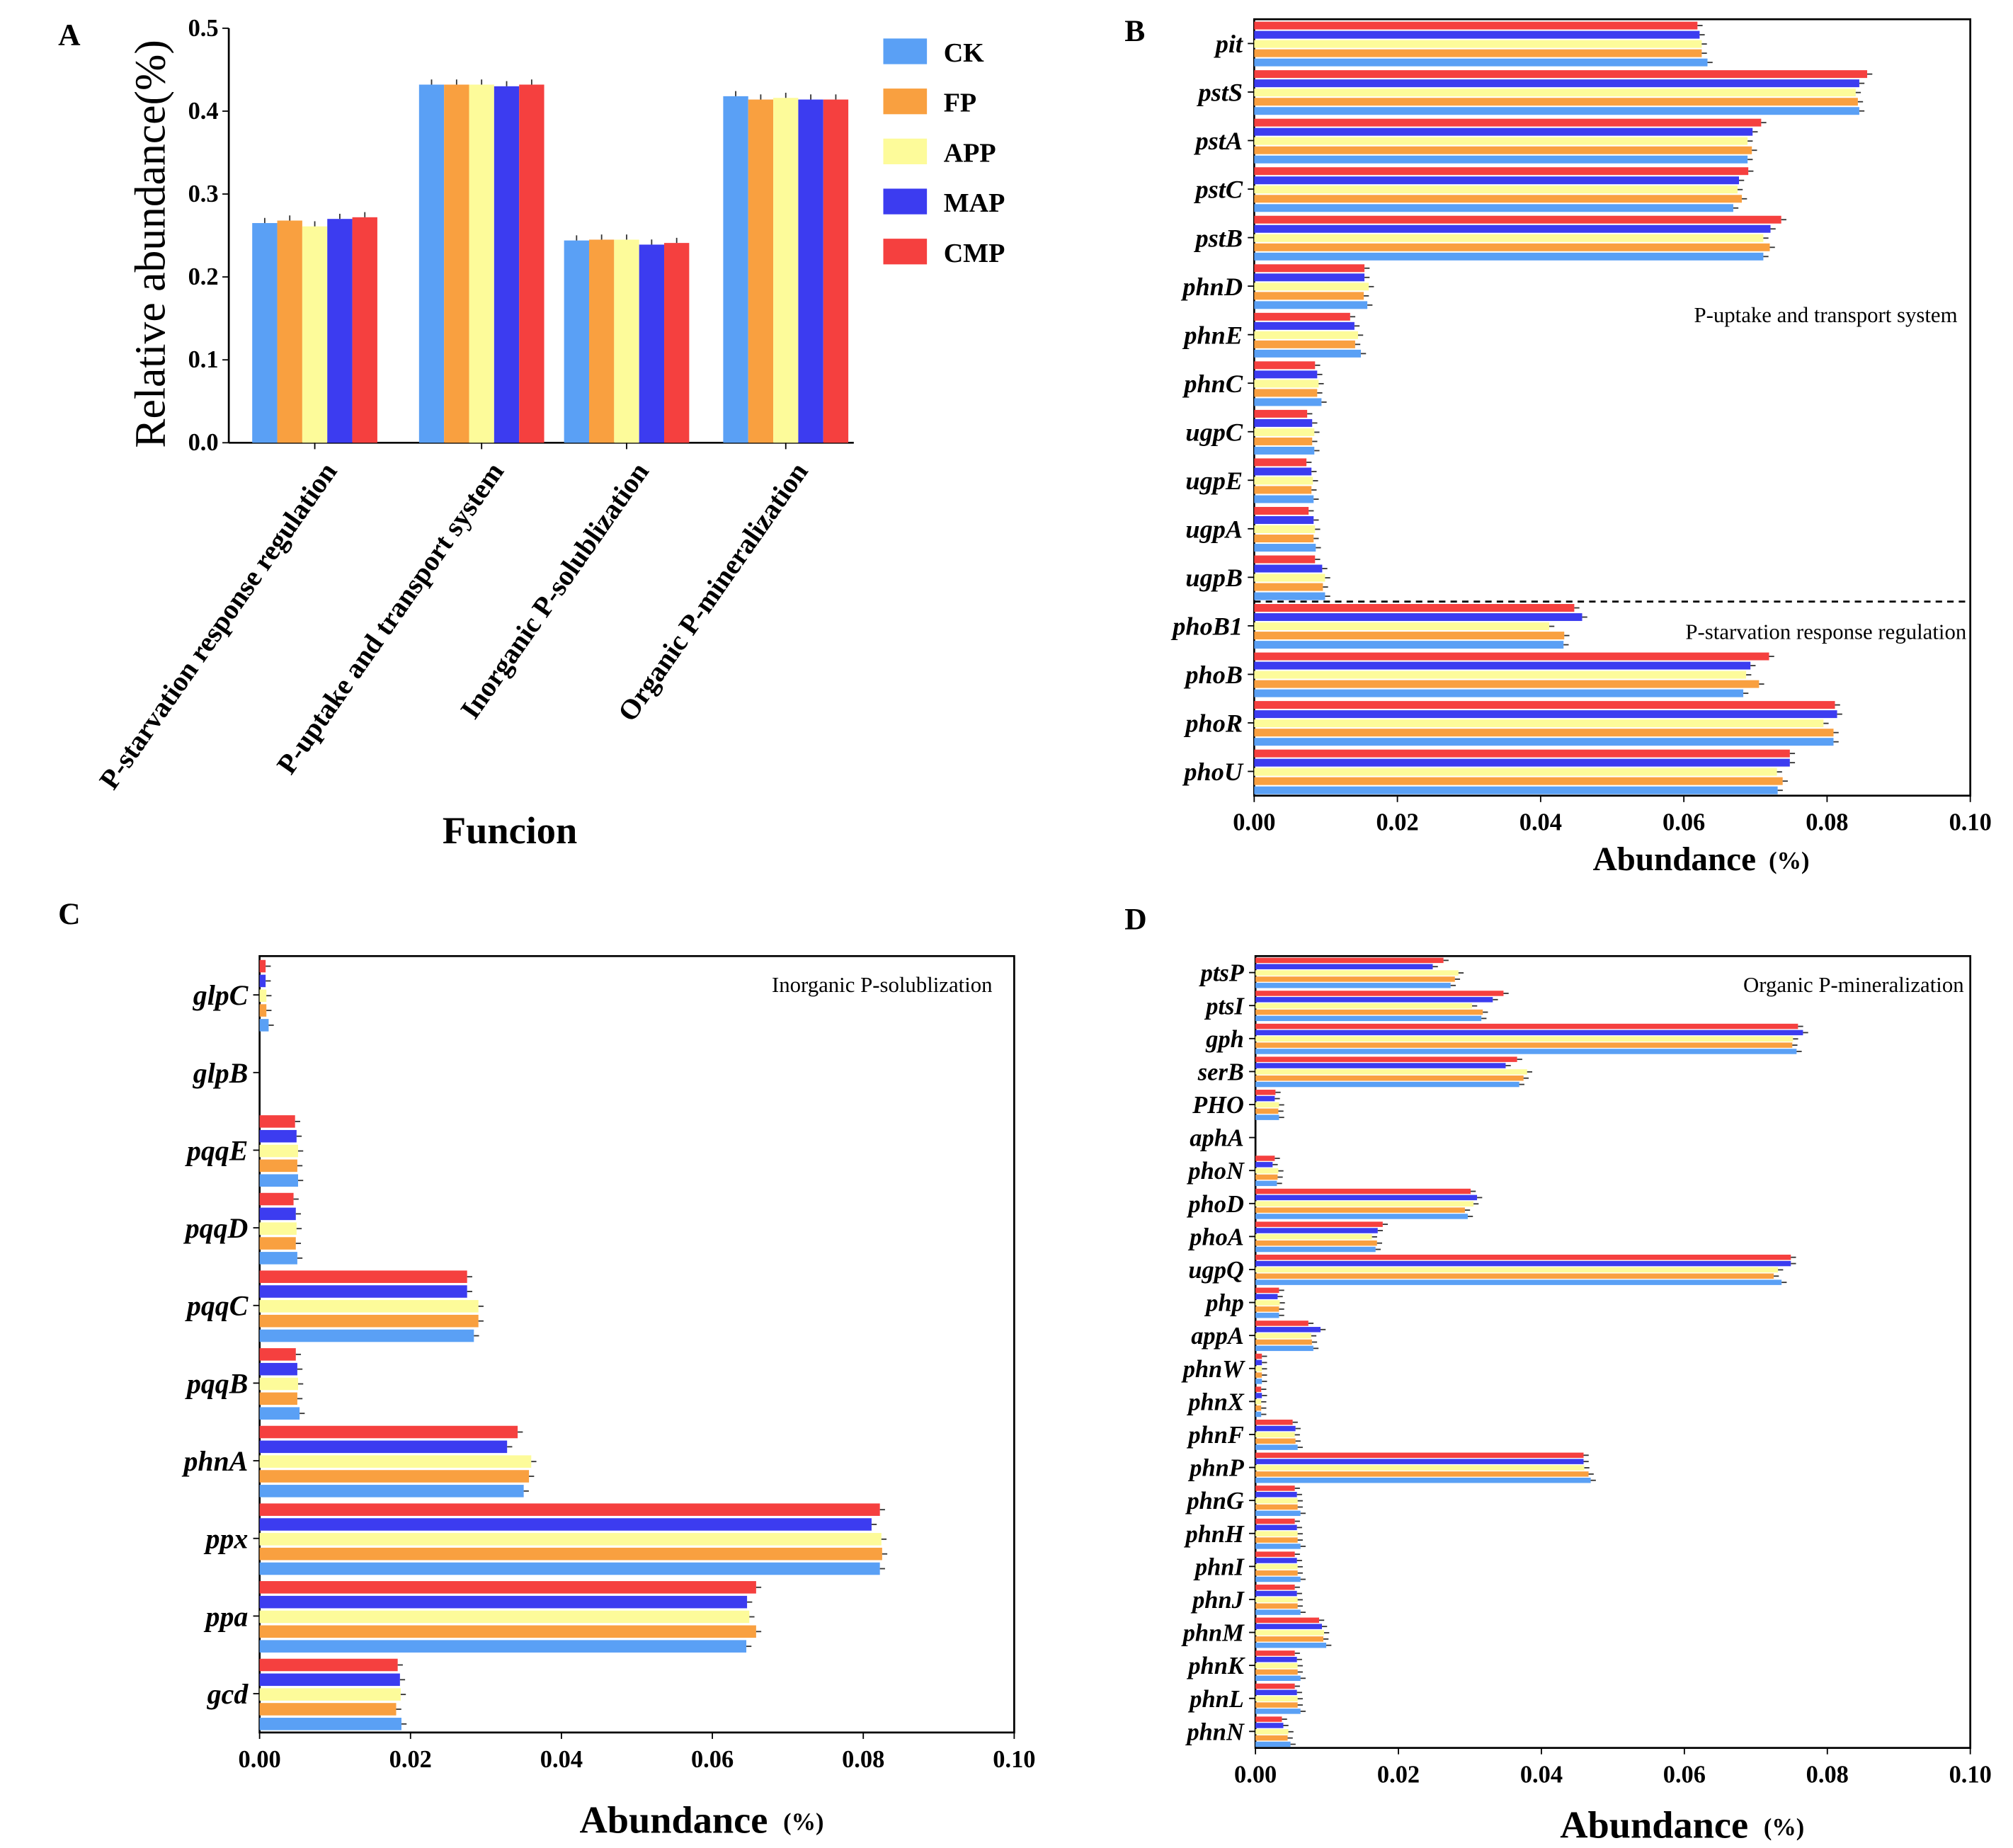  I want to click on gene-label: phnF, so click(1215, 1436).